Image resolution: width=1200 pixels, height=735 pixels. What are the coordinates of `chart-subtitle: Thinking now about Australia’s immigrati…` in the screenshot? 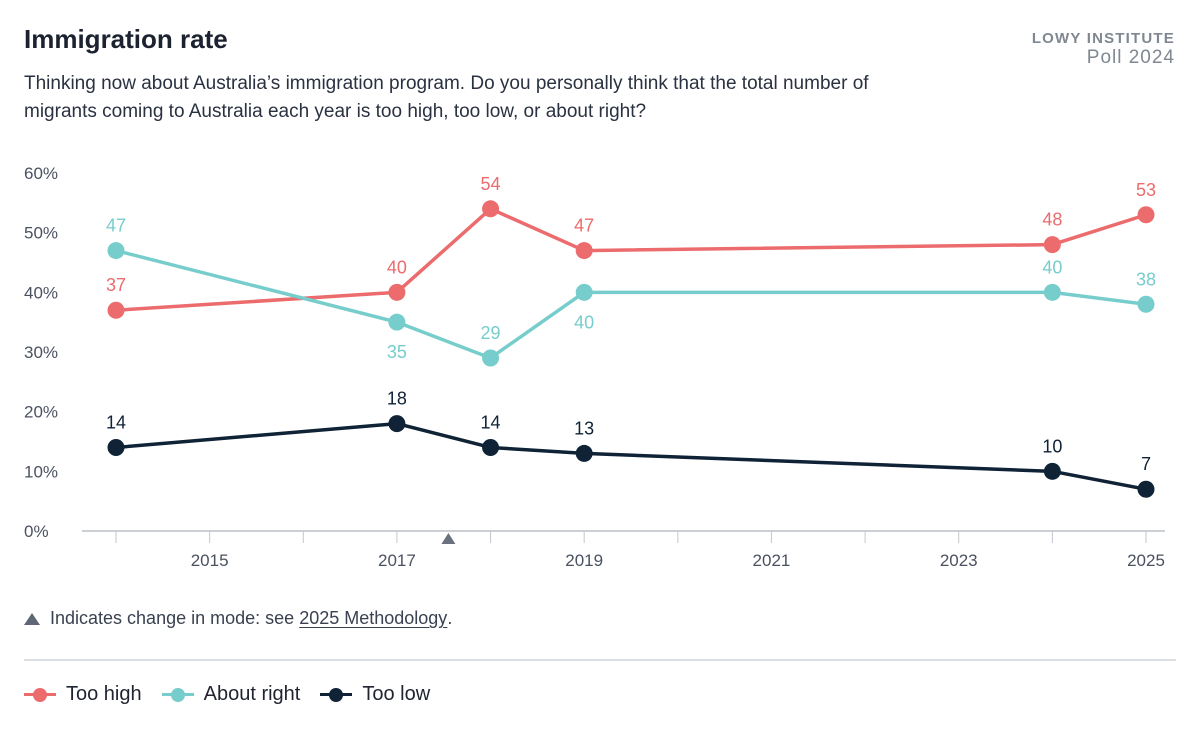 It's located at (446, 97).